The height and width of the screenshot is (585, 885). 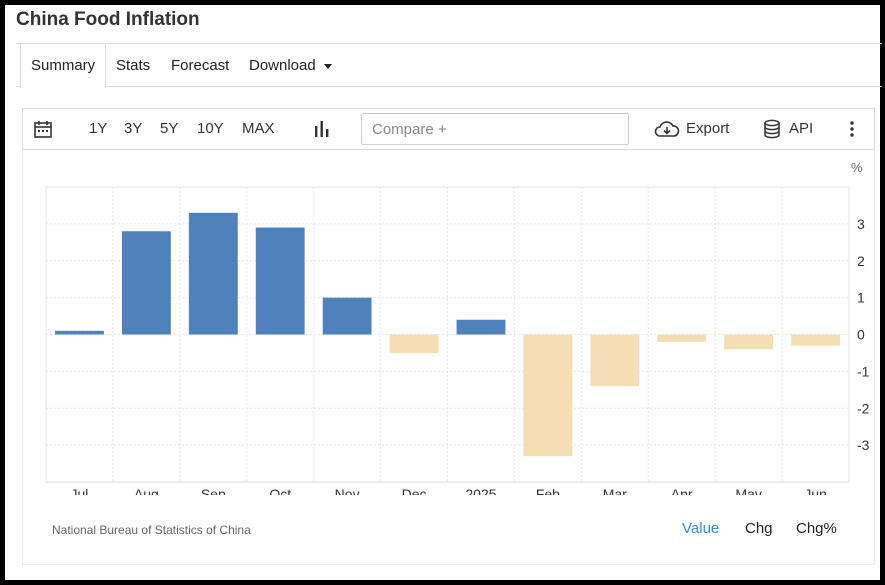 What do you see at coordinates (213, 273) in the screenshot?
I see `bar-sep` at bounding box center [213, 273].